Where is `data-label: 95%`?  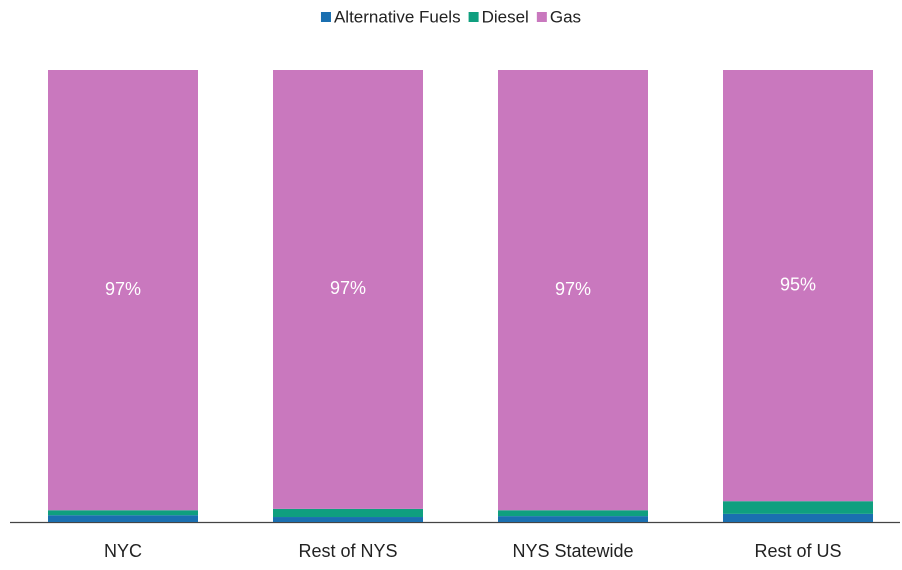 data-label: 95% is located at coordinates (798, 284).